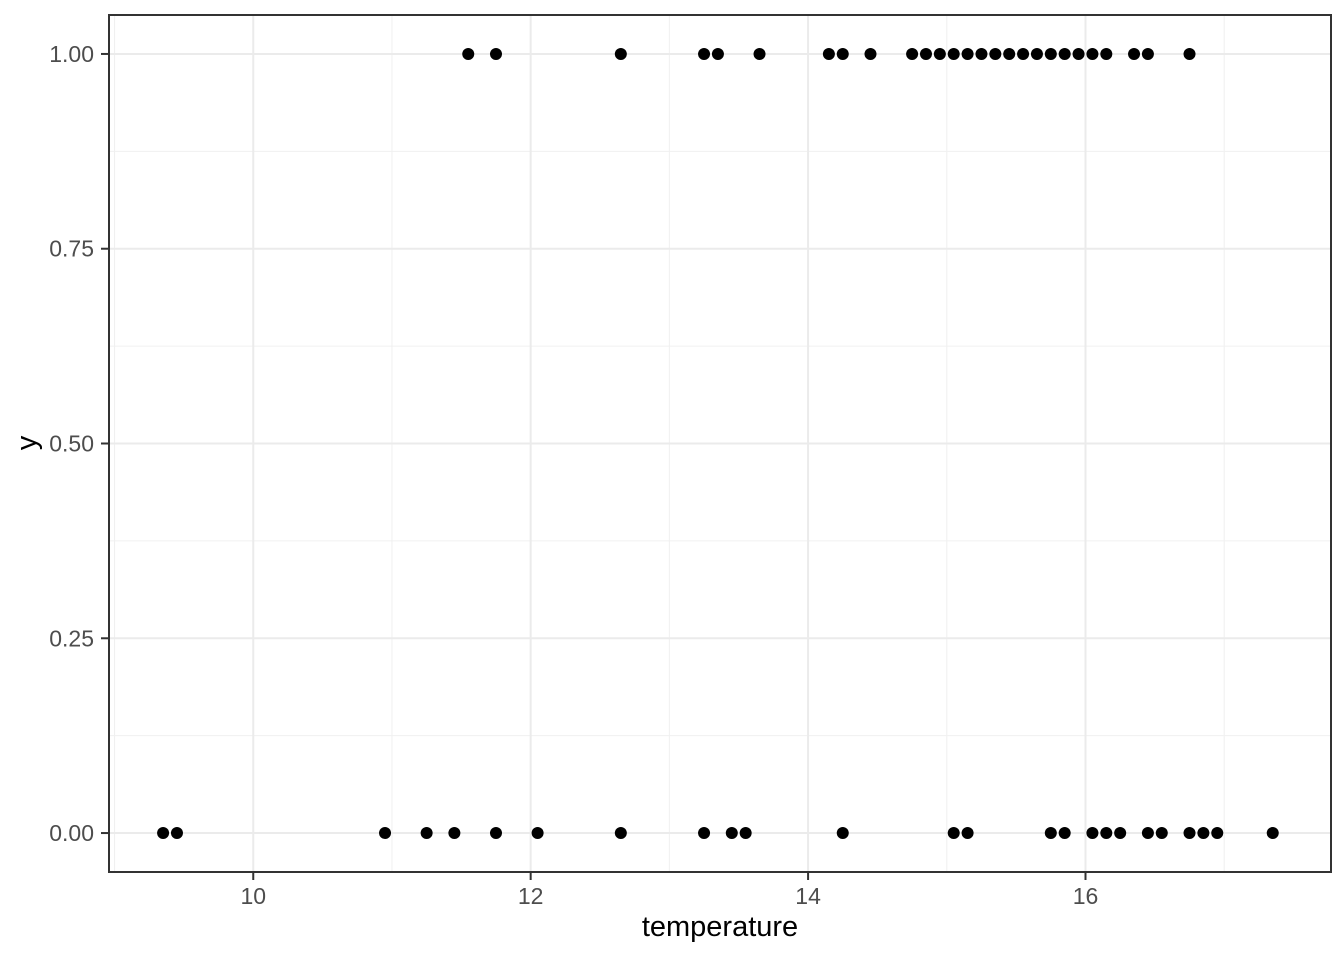 The image size is (1344, 960). Describe the element at coordinates (71, 54) in the screenshot. I see `y-axis-tick-label: 1.00` at that location.